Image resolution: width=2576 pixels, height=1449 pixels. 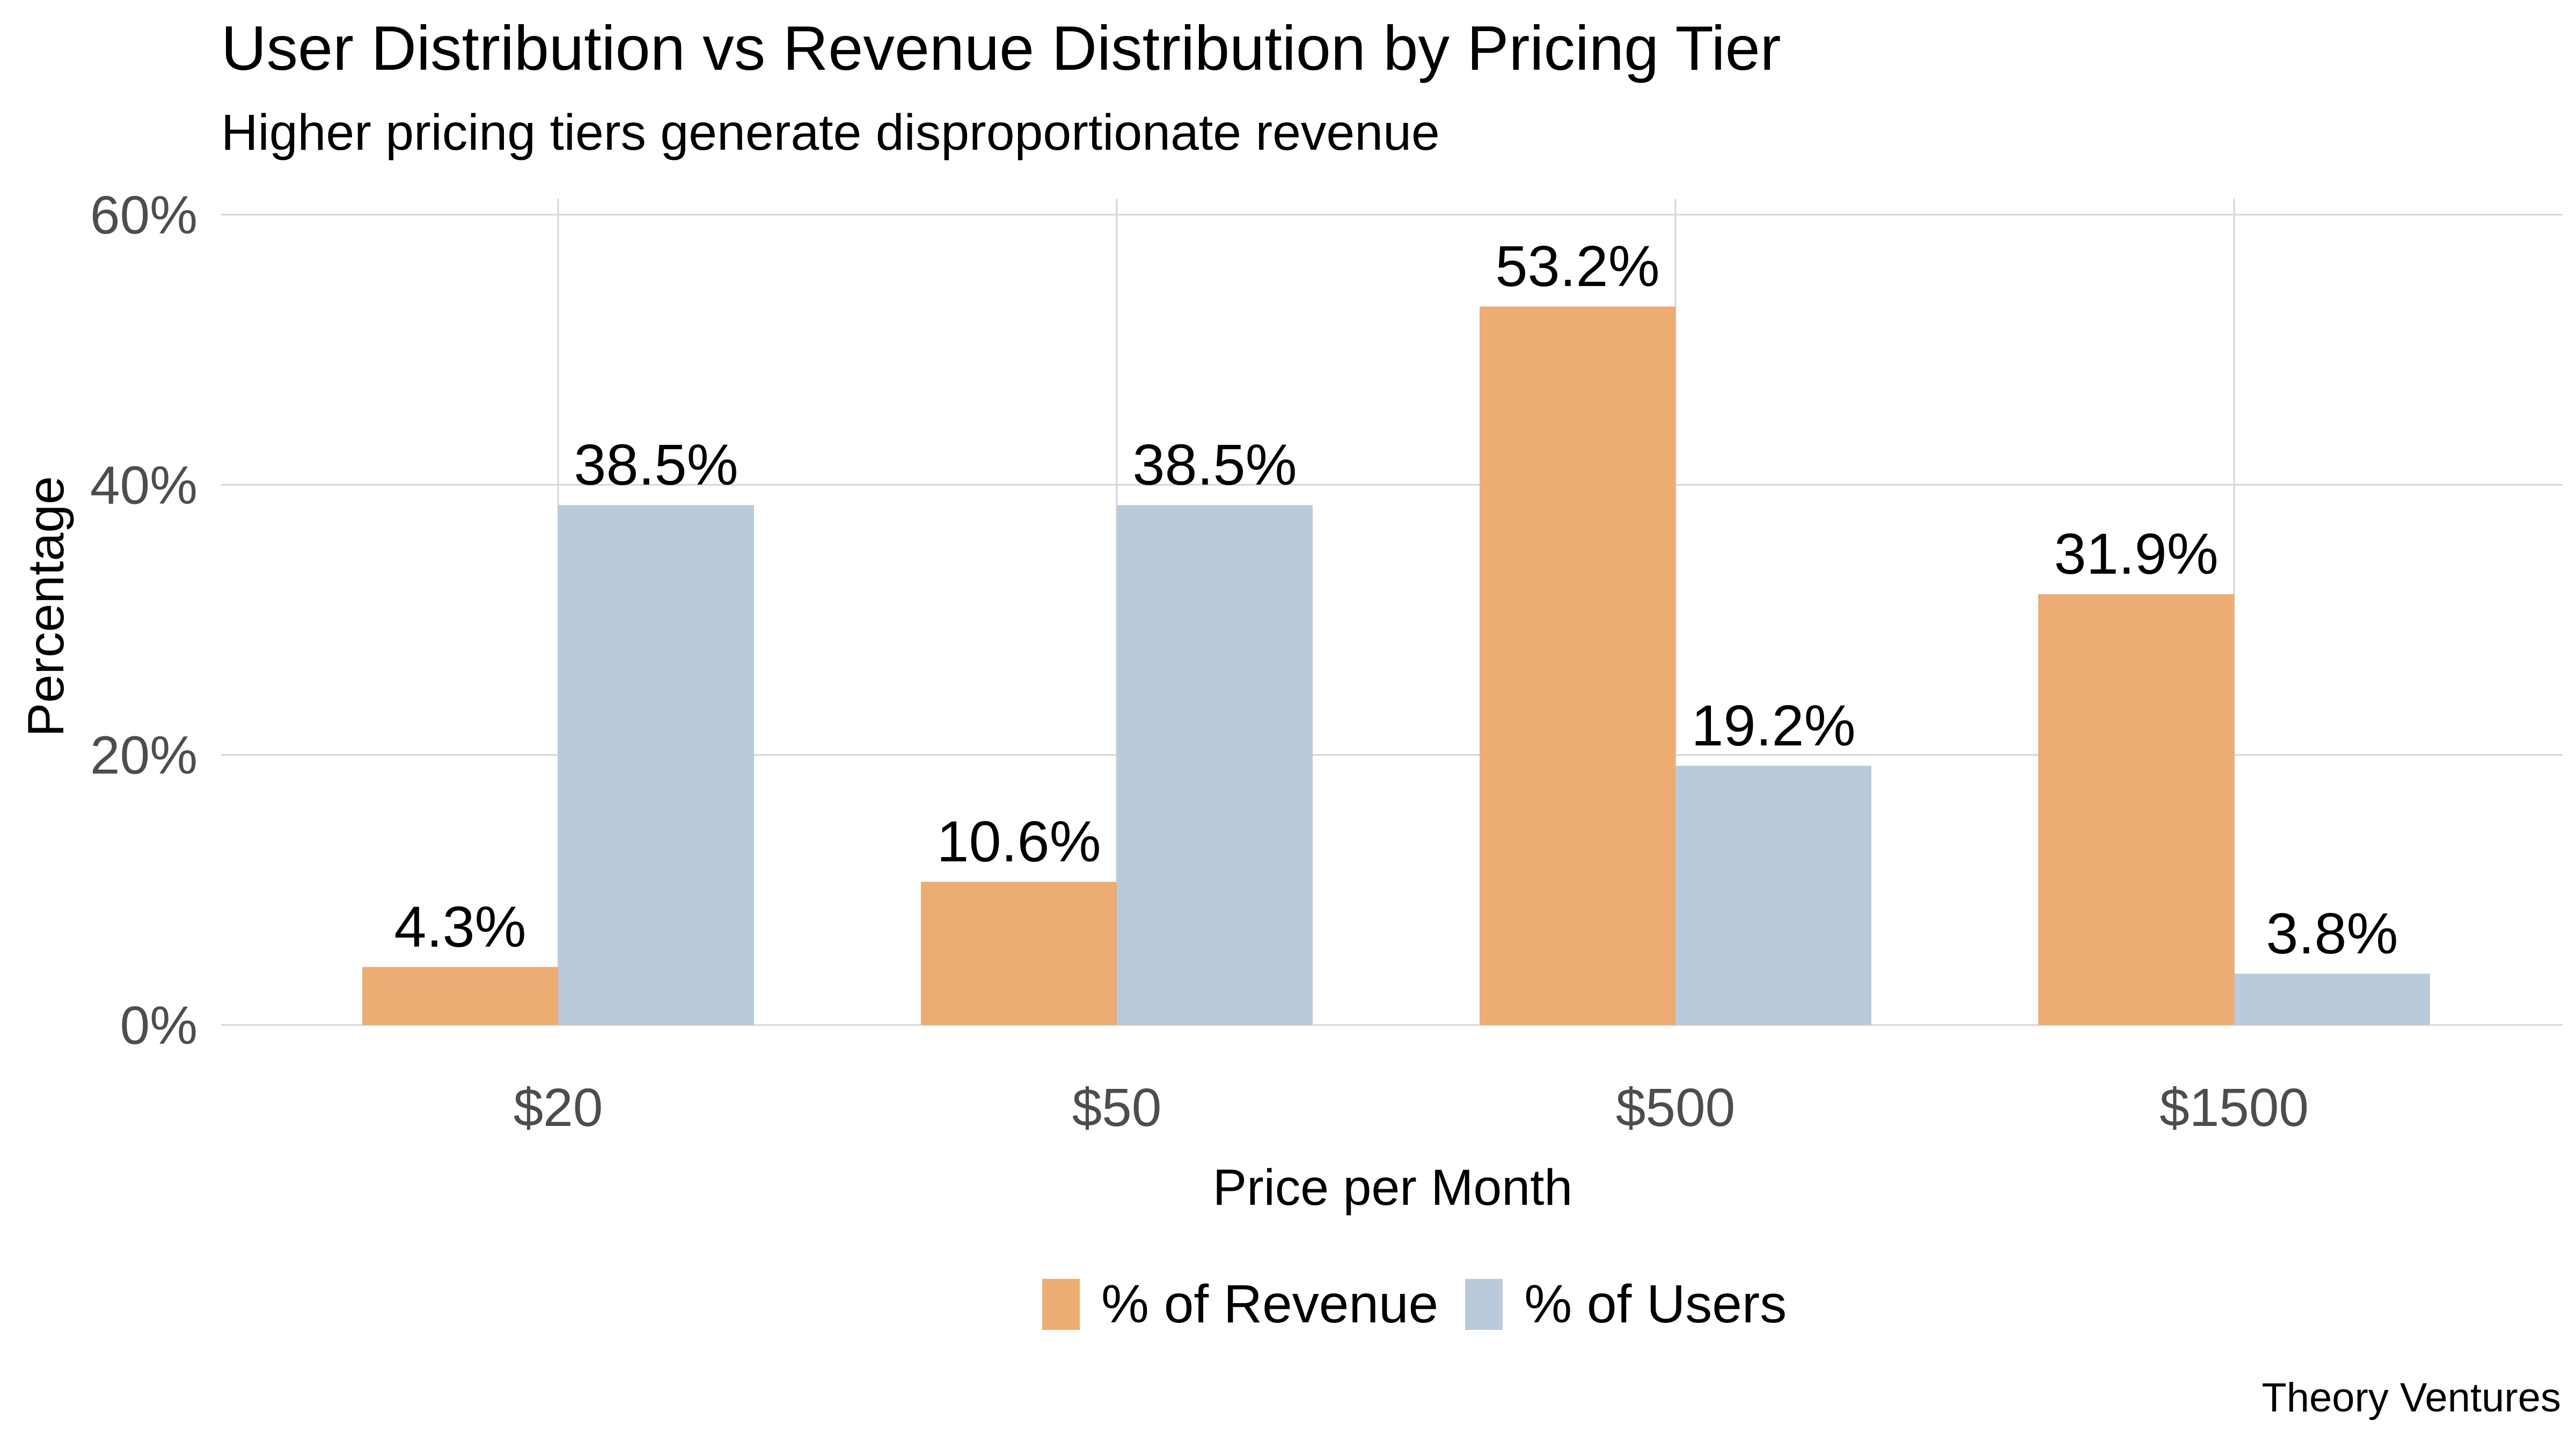 I want to click on data-label-revenue: 10.6%, so click(x=1018, y=841).